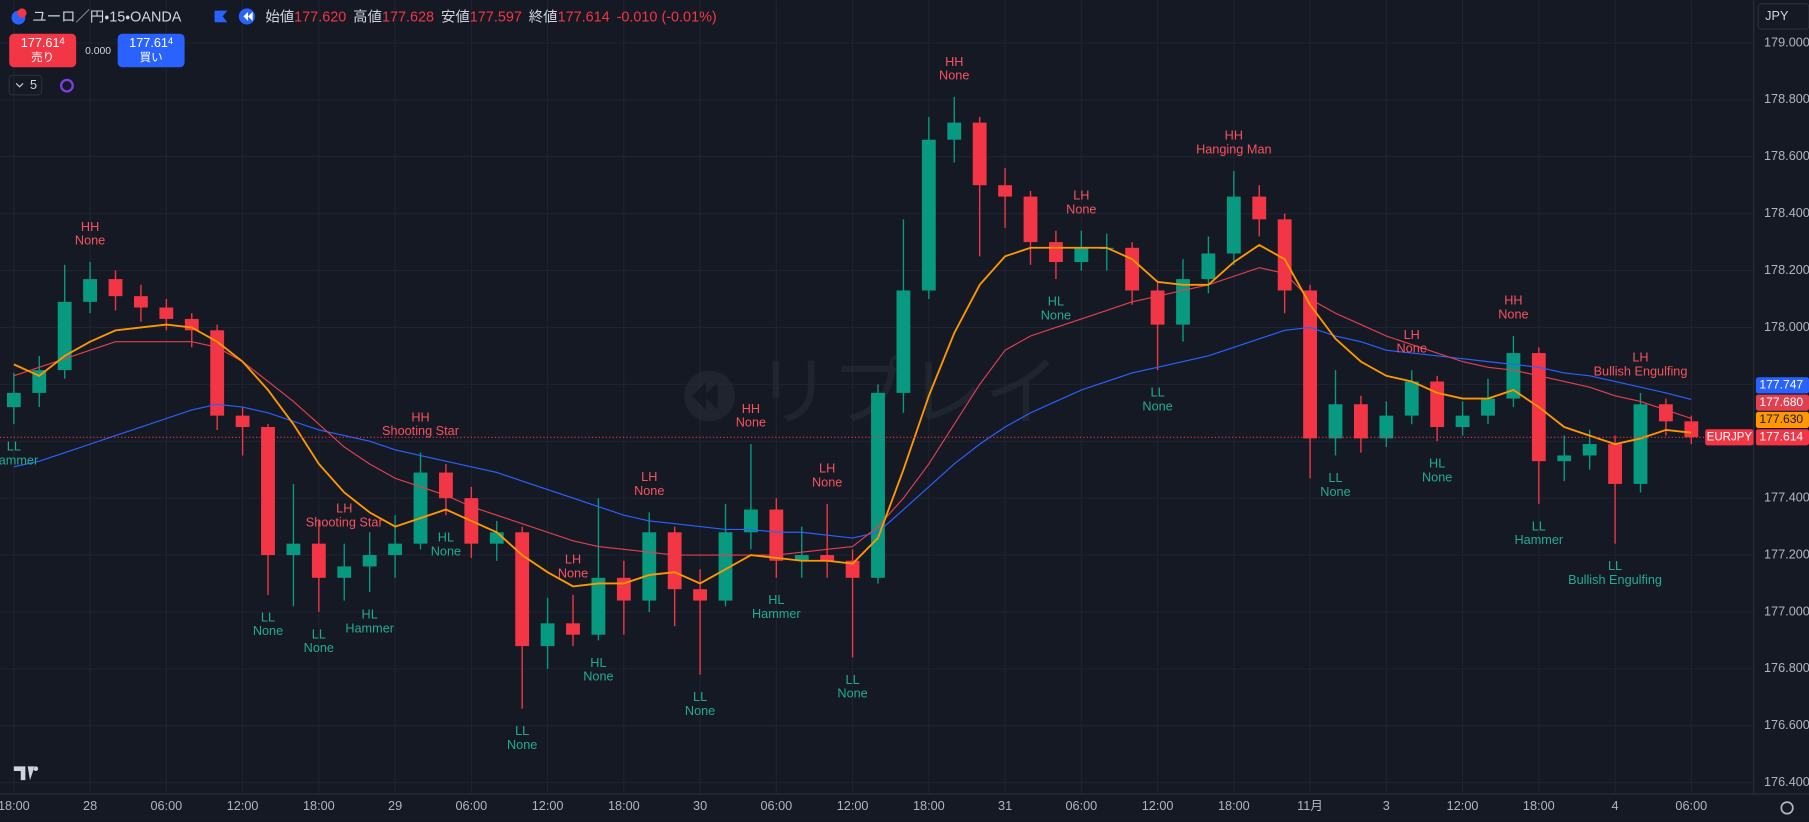  What do you see at coordinates (19, 85) in the screenshot?
I see `chevron` at bounding box center [19, 85].